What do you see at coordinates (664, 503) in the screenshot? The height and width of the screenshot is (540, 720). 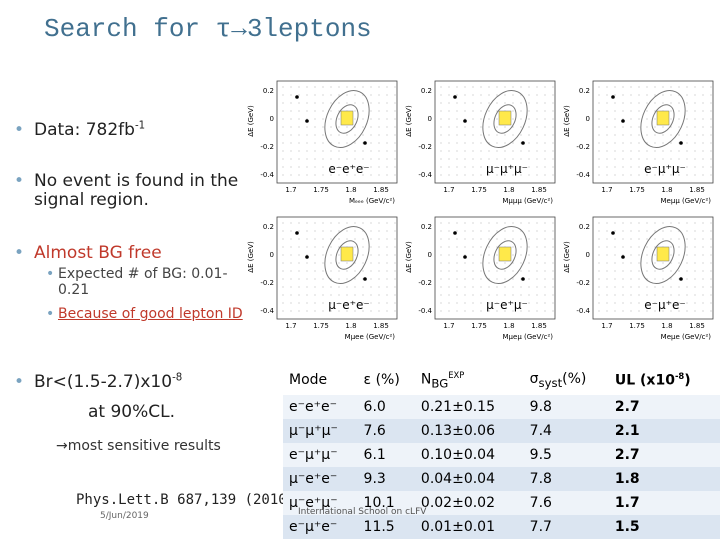 I see `table-cell: 1.7` at bounding box center [664, 503].